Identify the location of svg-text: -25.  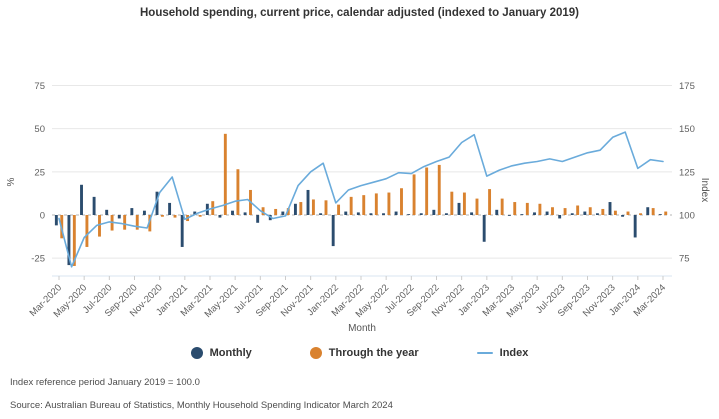
(38, 259).